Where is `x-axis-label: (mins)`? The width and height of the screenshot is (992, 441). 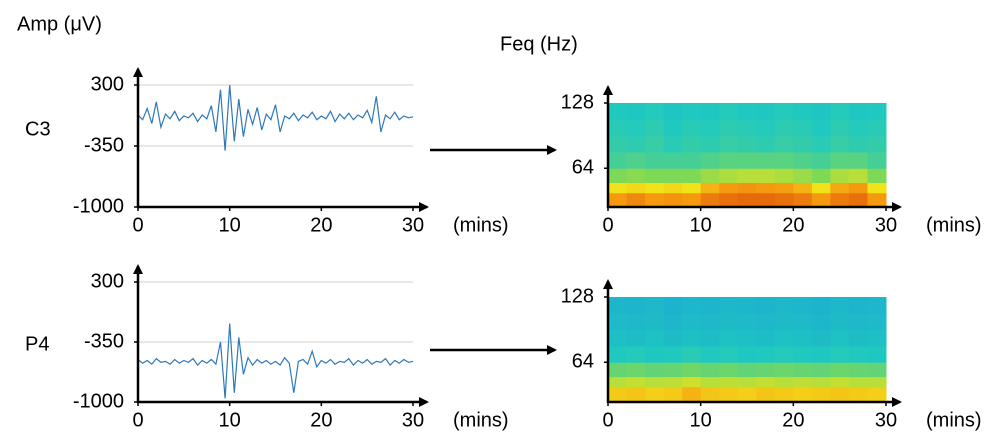
x-axis-label: (mins) is located at coordinates (481, 225).